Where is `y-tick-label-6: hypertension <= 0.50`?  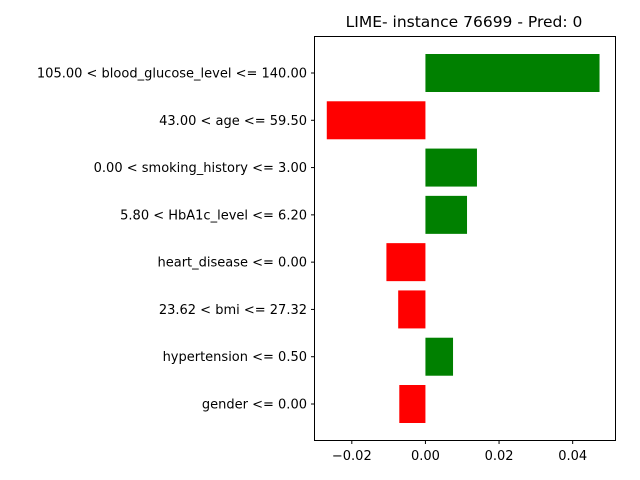
y-tick-label-6: hypertension <= 0.50 is located at coordinates (235, 357).